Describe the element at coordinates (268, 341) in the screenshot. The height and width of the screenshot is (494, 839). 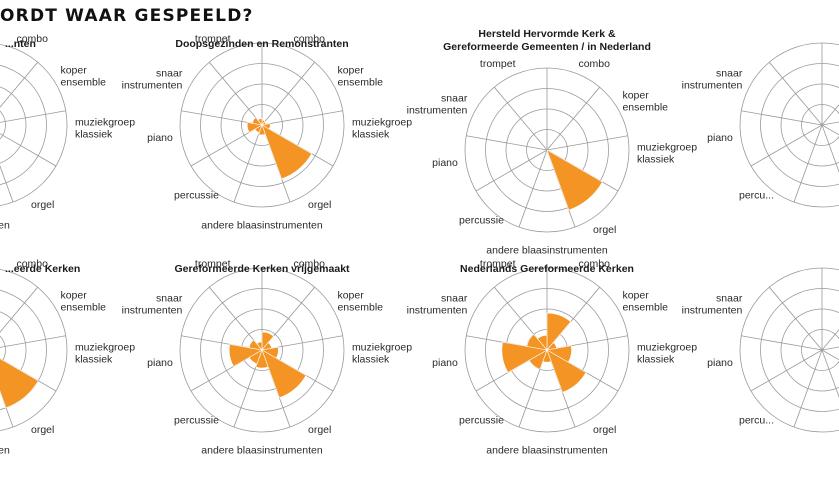
I see `petal-combo` at that location.